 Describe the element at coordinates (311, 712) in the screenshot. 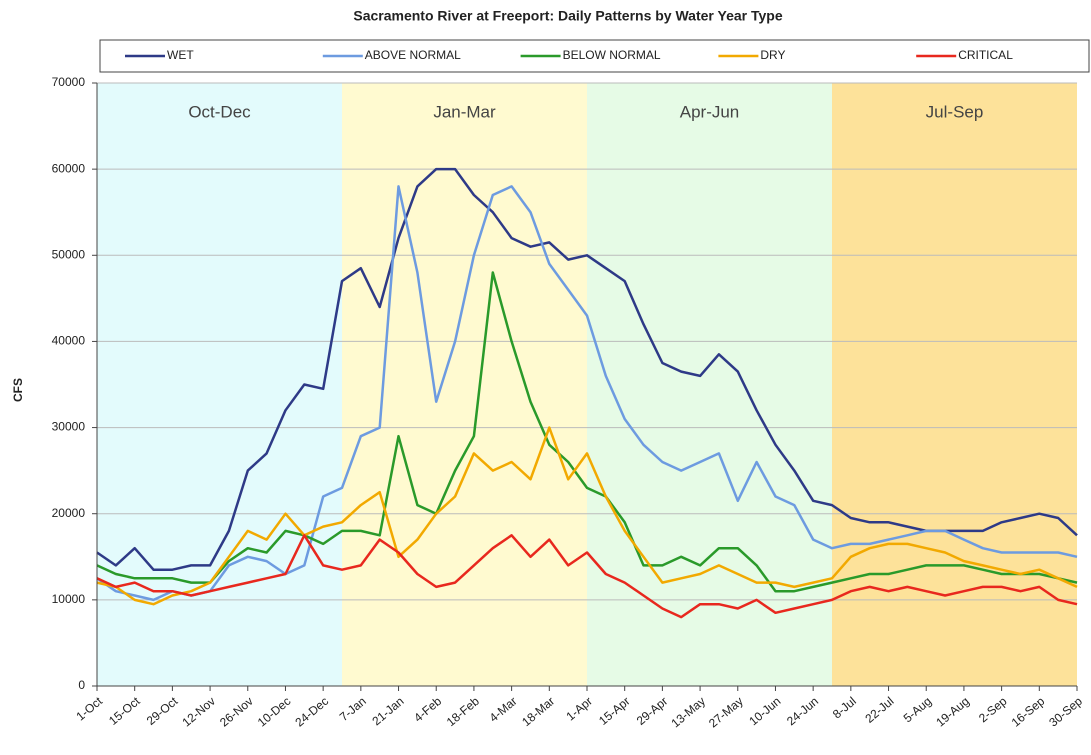

I see `x-tick-label: 24-Dec` at that location.